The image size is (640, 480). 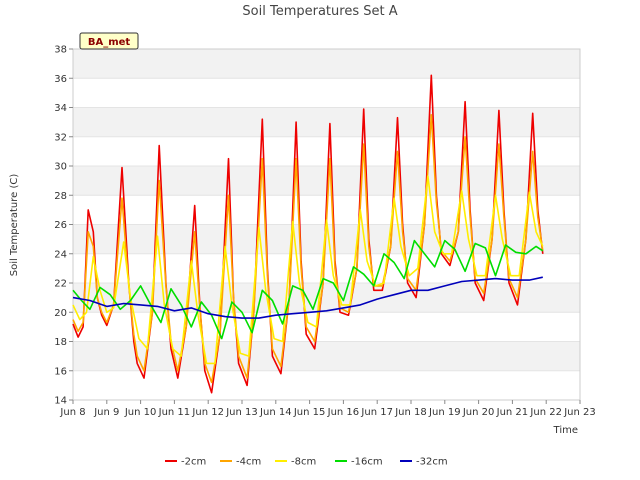 What do you see at coordinates (512, 412) in the screenshot?
I see `x-tick-label: Jun 21` at bounding box center [512, 412].